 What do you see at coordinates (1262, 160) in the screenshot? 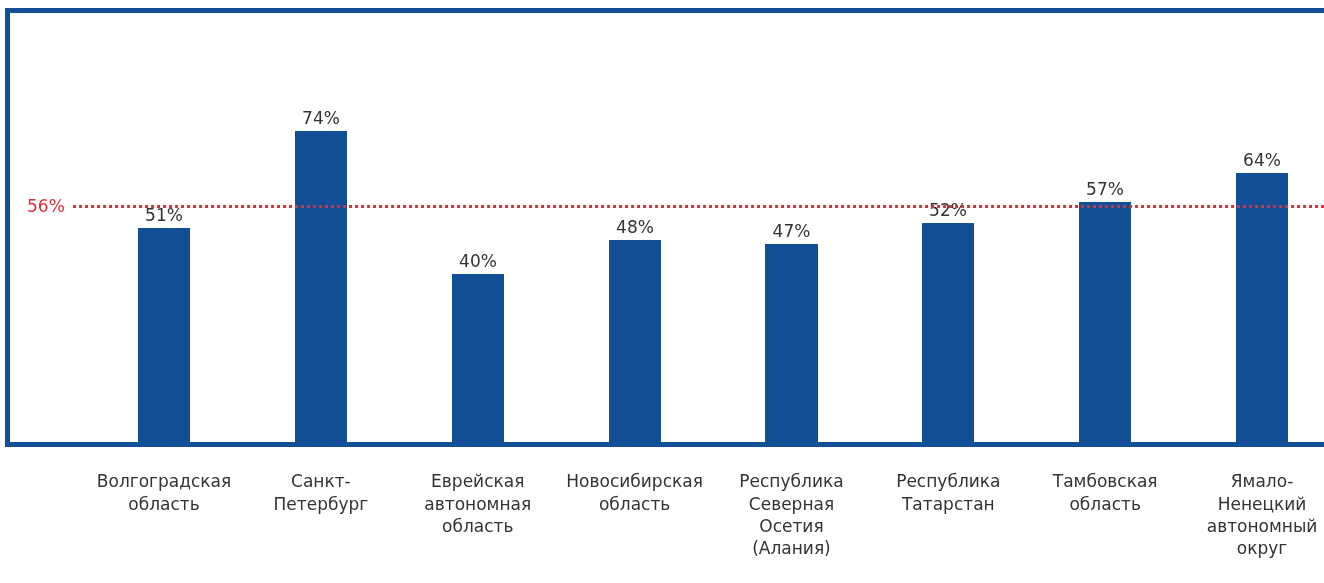
I see `data-label: 64%` at bounding box center [1262, 160].